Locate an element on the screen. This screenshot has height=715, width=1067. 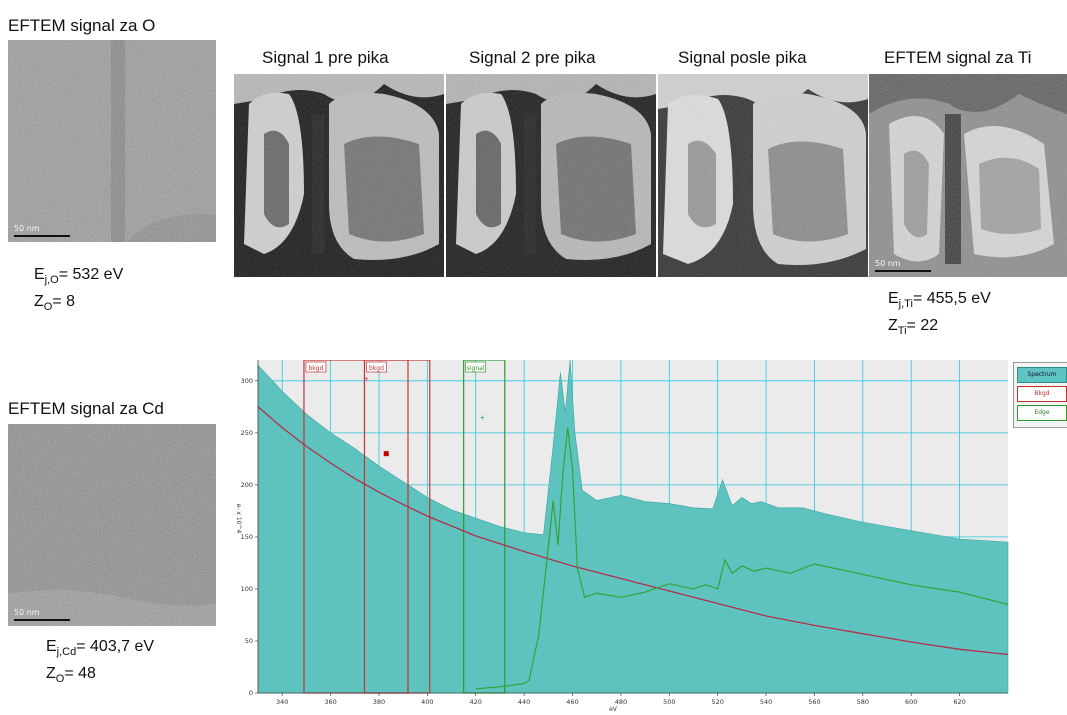
x-tick-label: 480 is located at coordinates (621, 702).